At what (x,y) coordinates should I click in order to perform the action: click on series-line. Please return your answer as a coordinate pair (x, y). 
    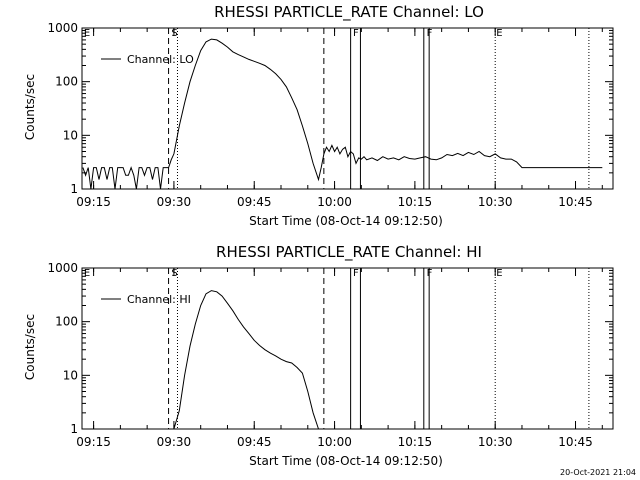
    Looking at the image, I should click on (246, 360).